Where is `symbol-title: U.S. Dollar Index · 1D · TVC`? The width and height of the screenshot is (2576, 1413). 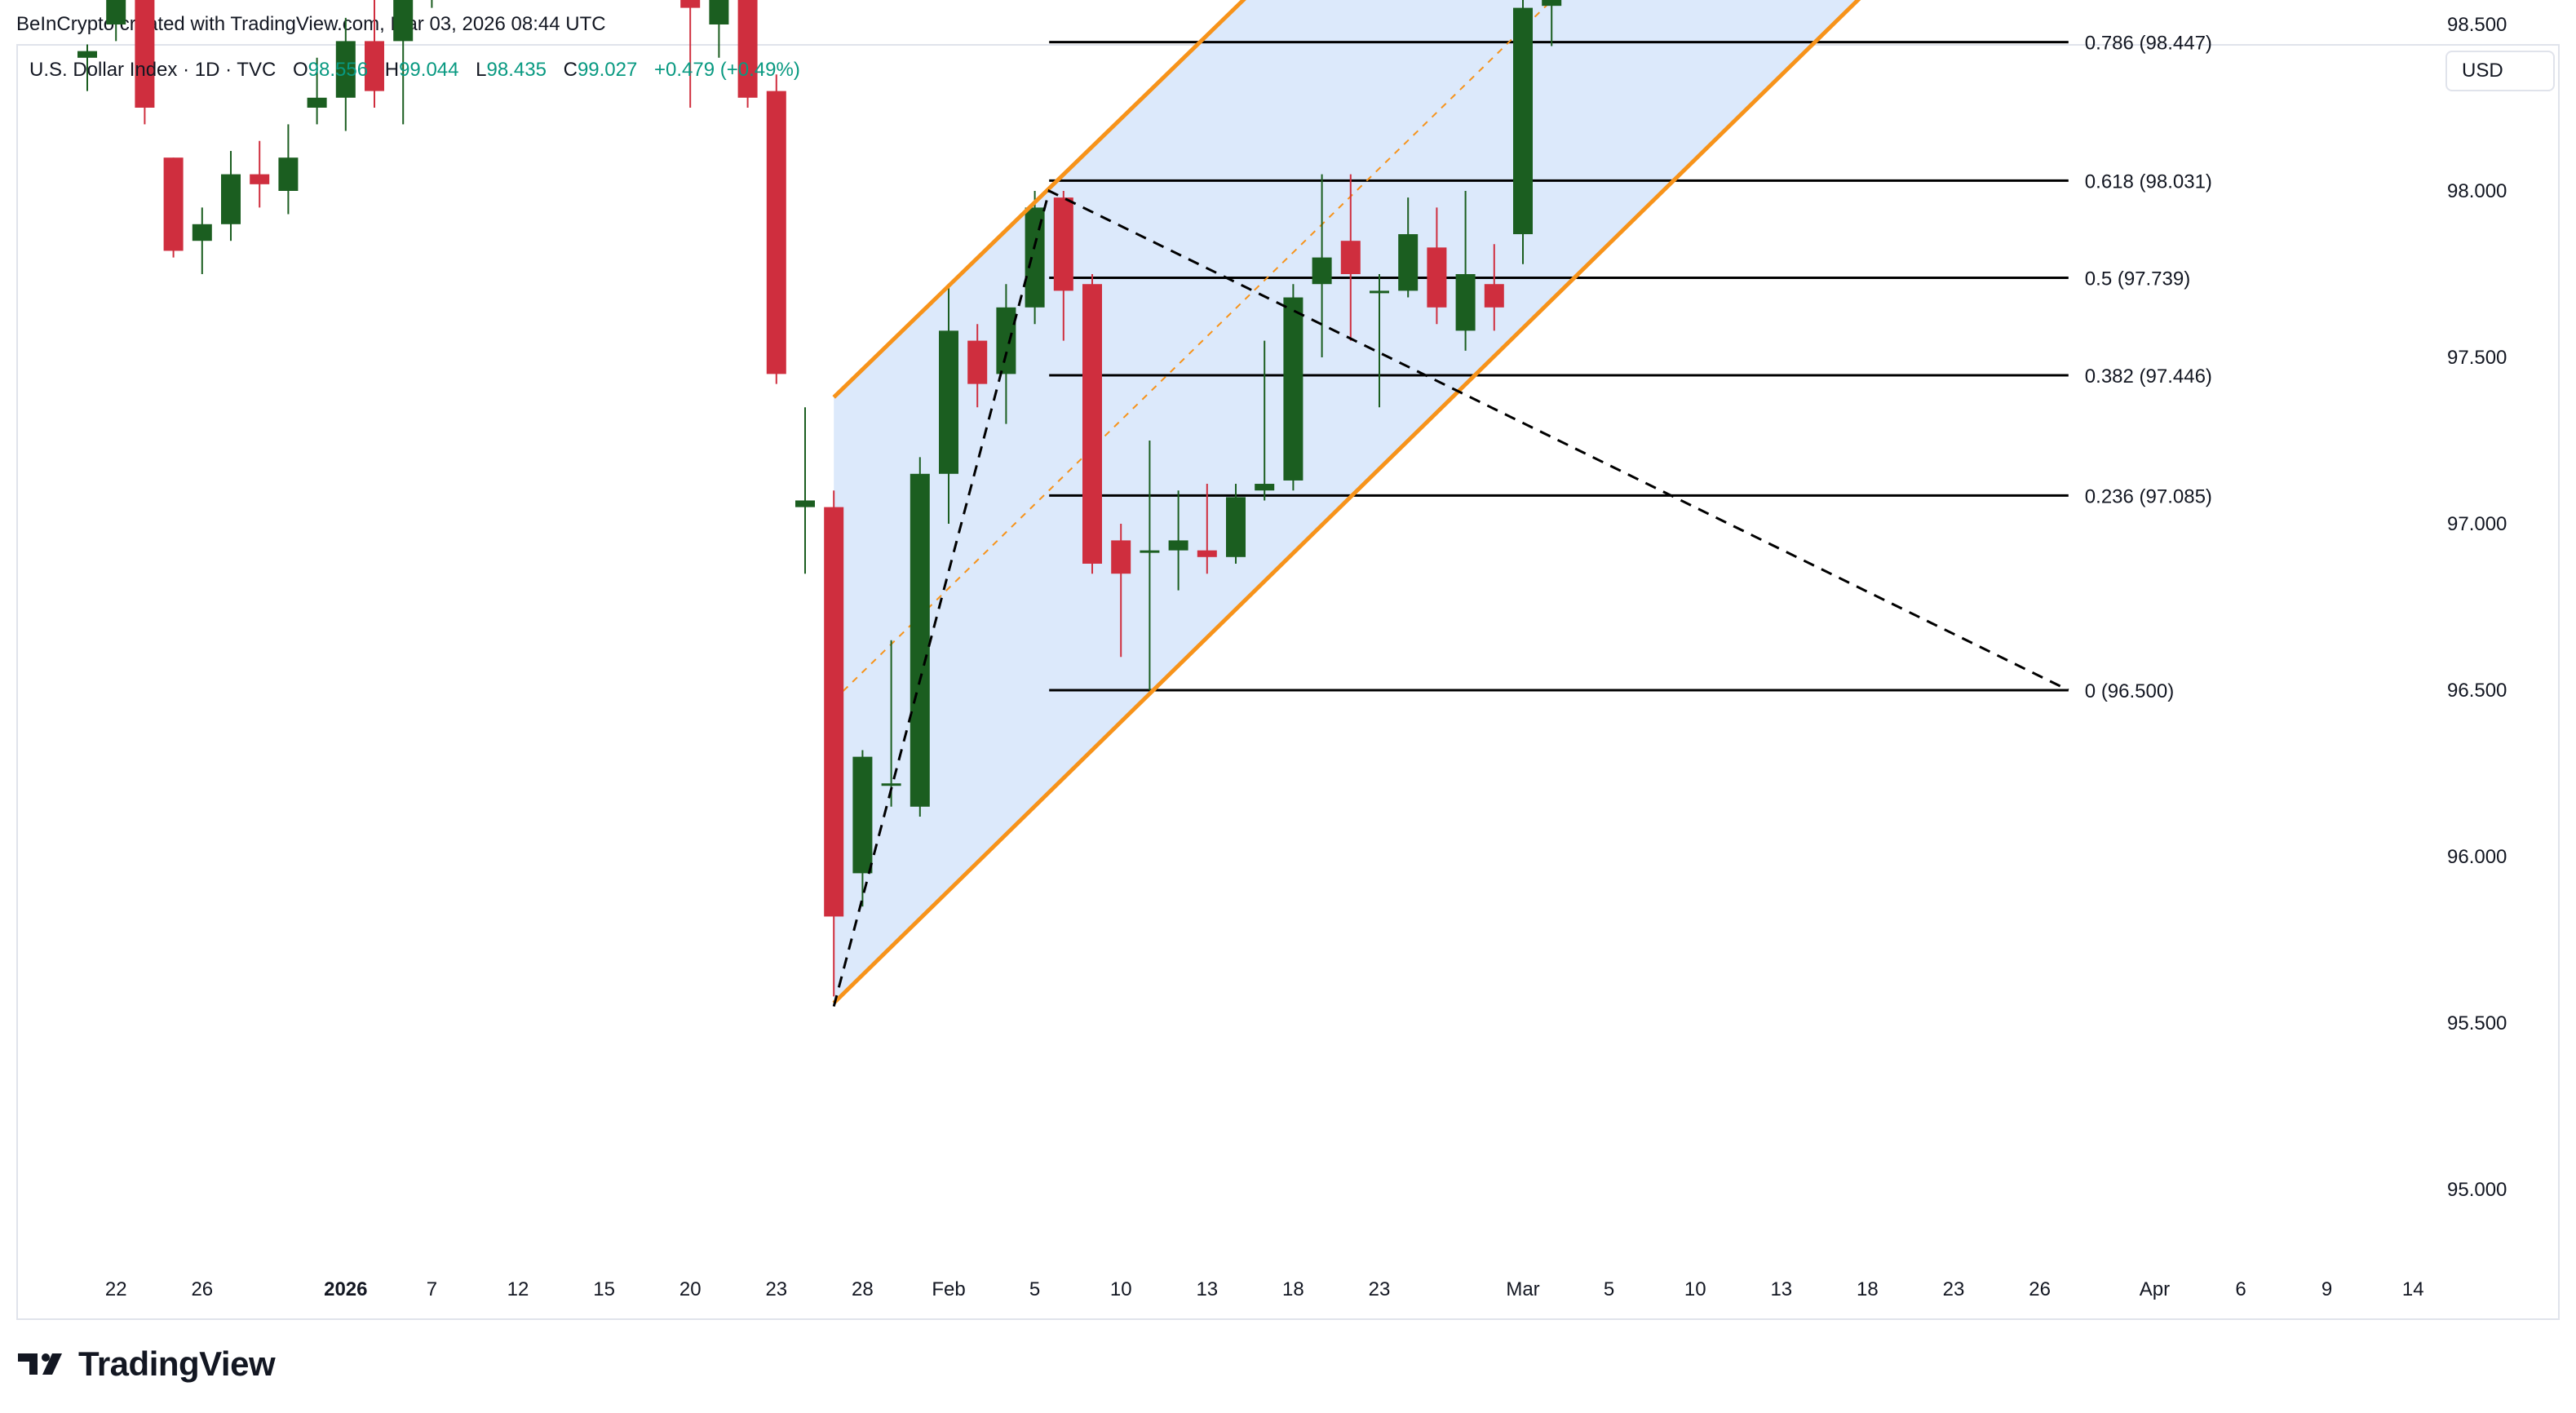
symbol-title: U.S. Dollar Index · 1D · TVC is located at coordinates (153, 70).